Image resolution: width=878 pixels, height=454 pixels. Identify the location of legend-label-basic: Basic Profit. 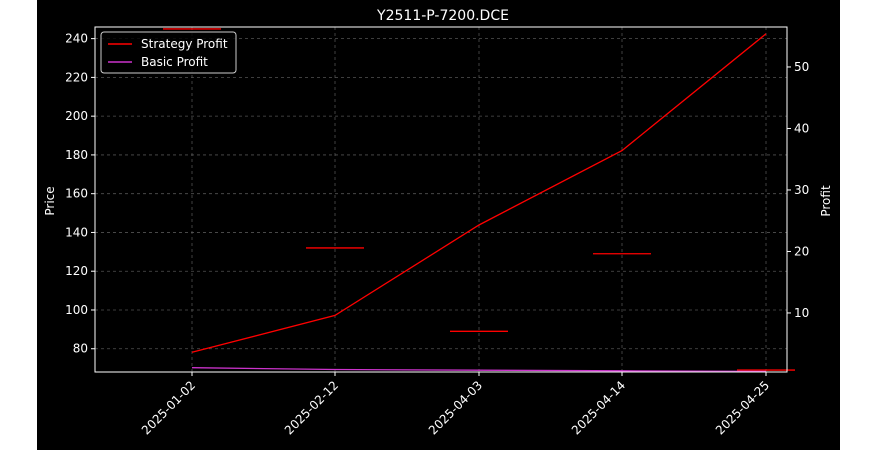
(174, 62).